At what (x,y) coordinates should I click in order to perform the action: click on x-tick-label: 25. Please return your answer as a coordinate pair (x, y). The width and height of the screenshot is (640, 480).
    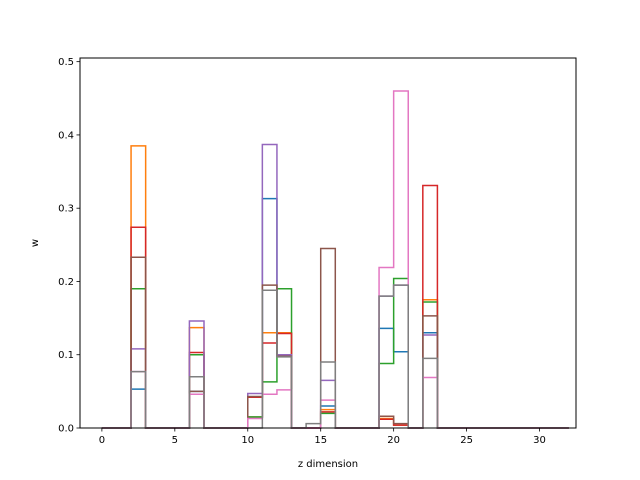
    Looking at the image, I should click on (466, 440).